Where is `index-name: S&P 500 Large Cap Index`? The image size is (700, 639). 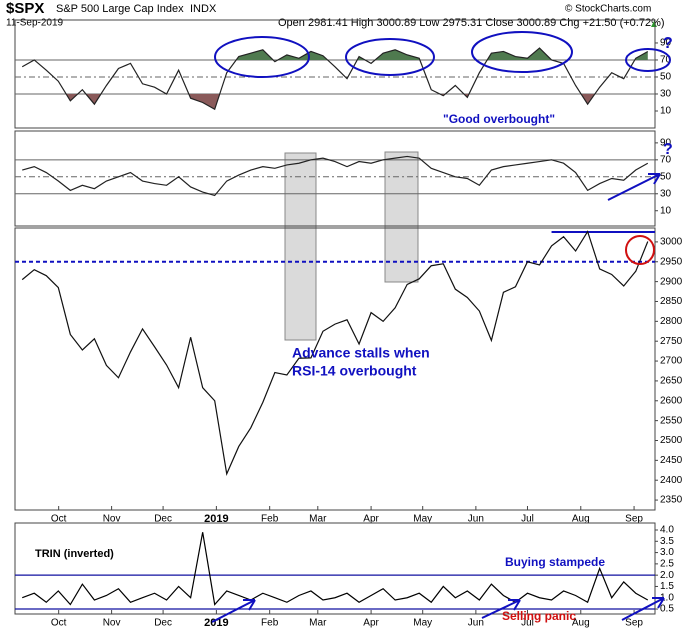 index-name: S&P 500 Large Cap Index is located at coordinates (120, 9).